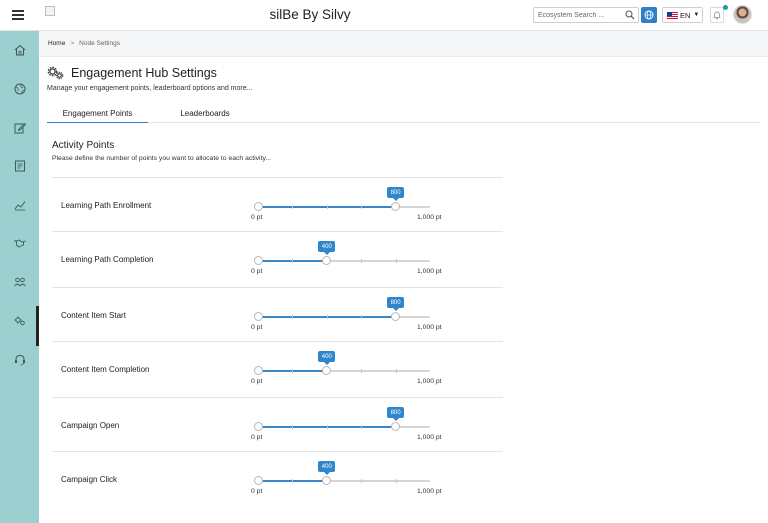 The image size is (768, 523). What do you see at coordinates (107, 259) in the screenshot?
I see `activity-label: Learning Path Completion` at bounding box center [107, 259].